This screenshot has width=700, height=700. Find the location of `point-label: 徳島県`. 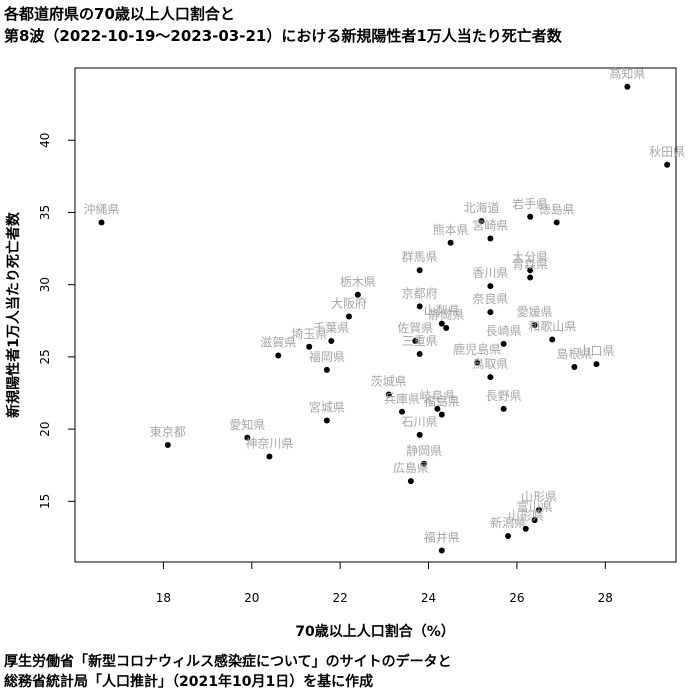

point-label: 徳島県 is located at coordinates (557, 209).